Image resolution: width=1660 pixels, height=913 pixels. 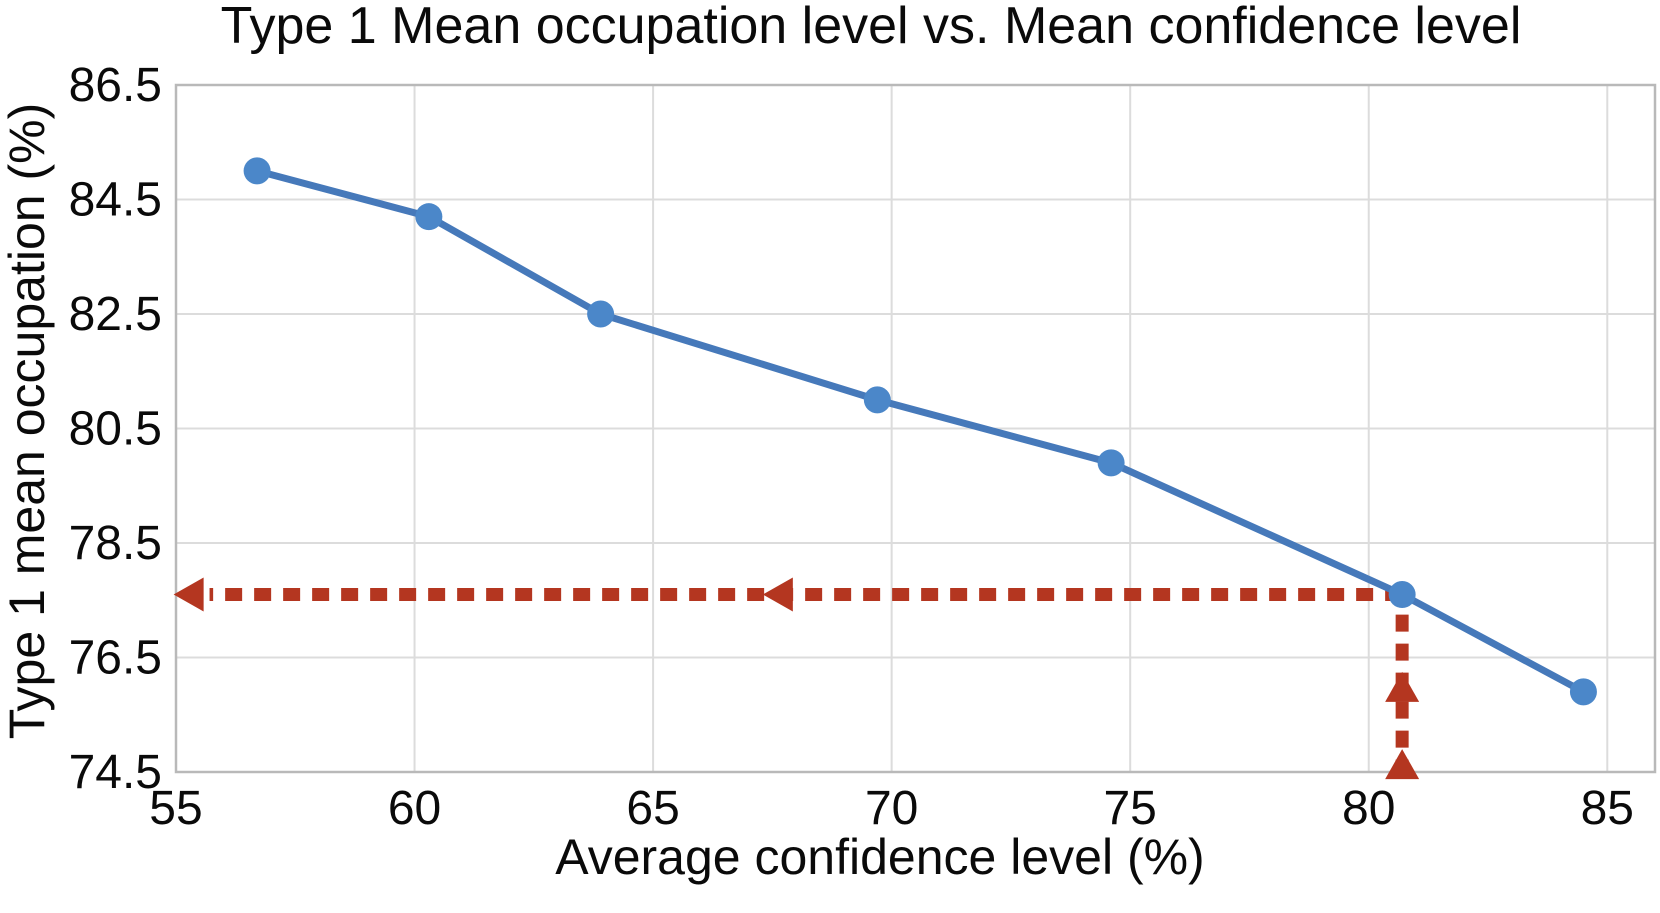 What do you see at coordinates (115, 772) in the screenshot?
I see `y-tick-label: 74.5` at bounding box center [115, 772].